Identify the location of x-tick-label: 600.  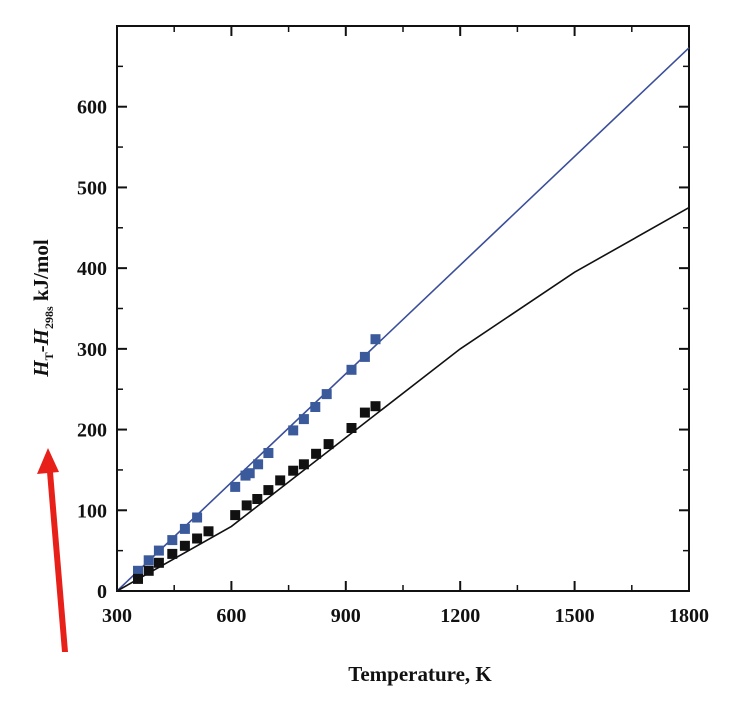
(231, 616).